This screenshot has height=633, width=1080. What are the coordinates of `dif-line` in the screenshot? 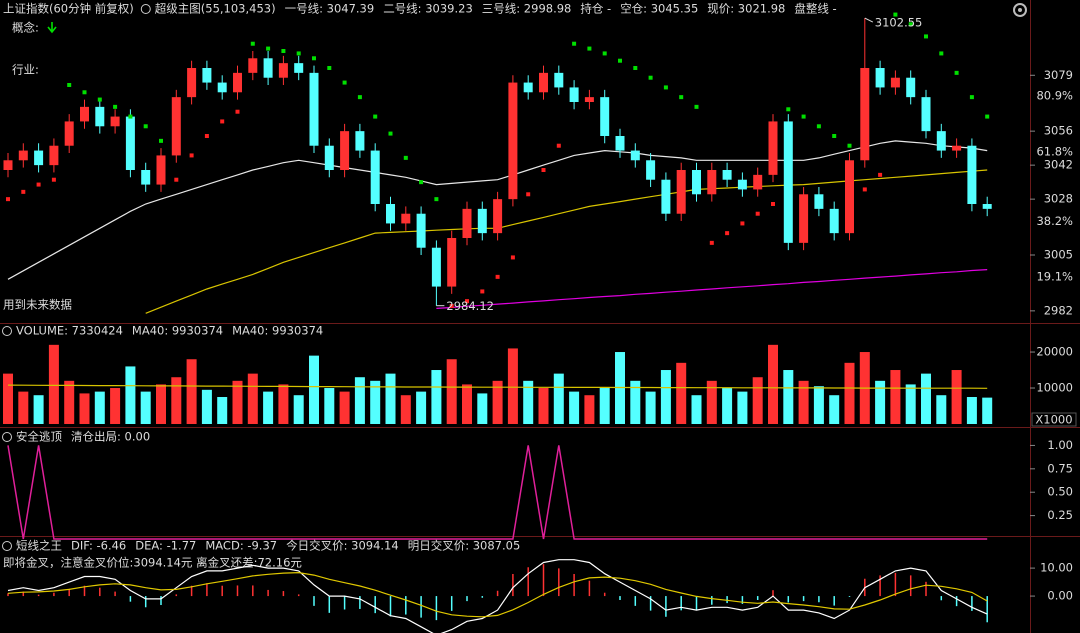 It's located at (497, 596).